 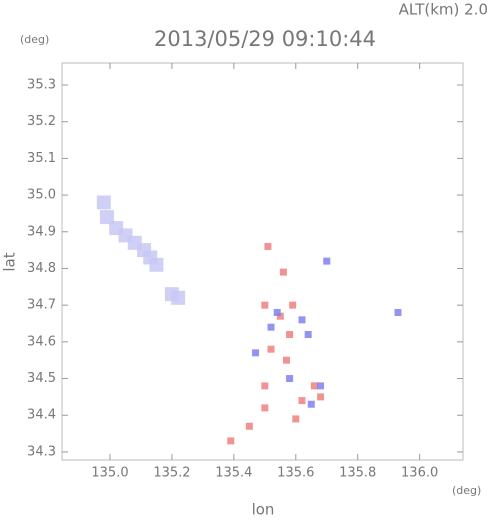 What do you see at coordinates (41, 195) in the screenshot?
I see `y-tick-label: 35.0` at bounding box center [41, 195].